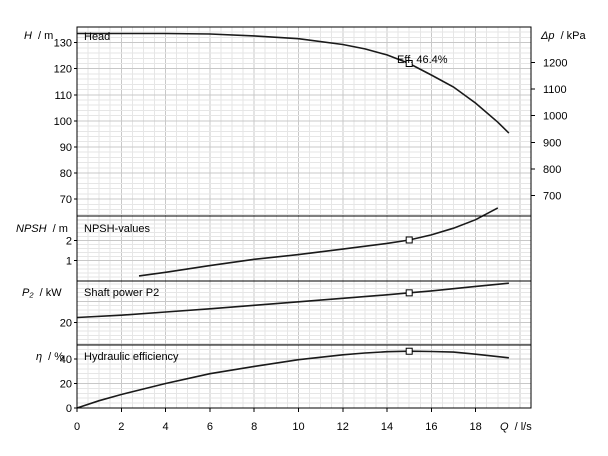 The height and width of the screenshot is (456, 608). I want to click on head-ylabel-unit: / m, so click(45, 36).